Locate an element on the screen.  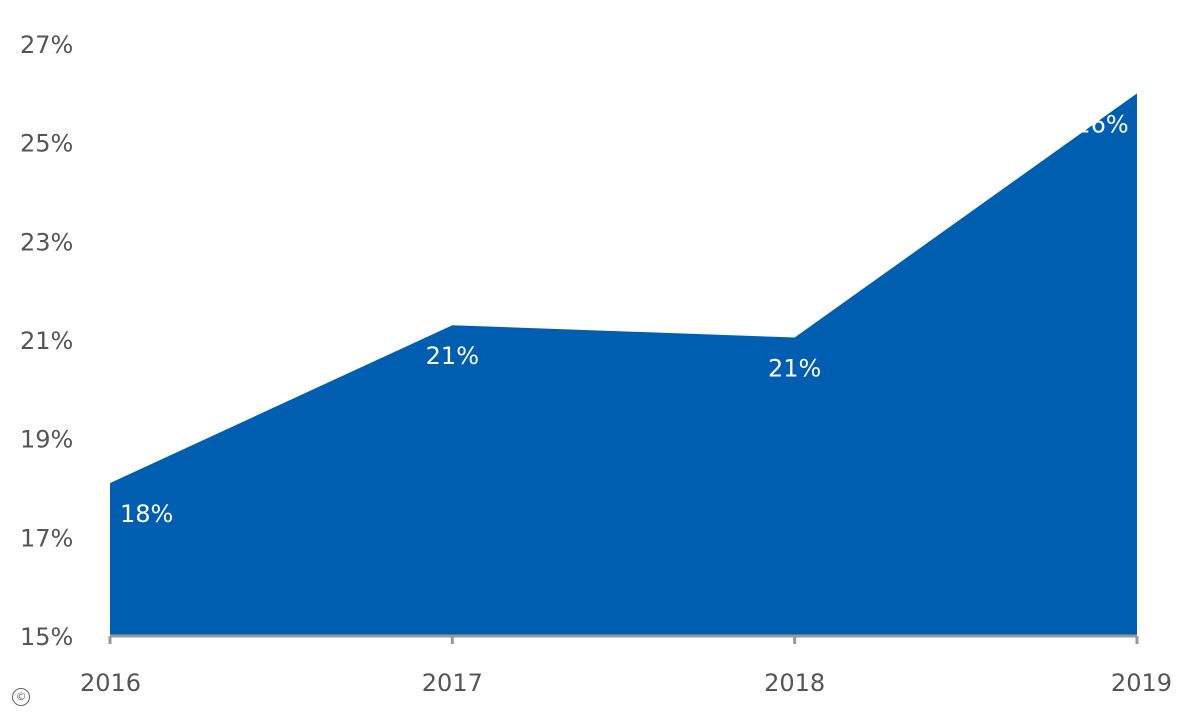
y-tick-label: 19% is located at coordinates (46, 440).